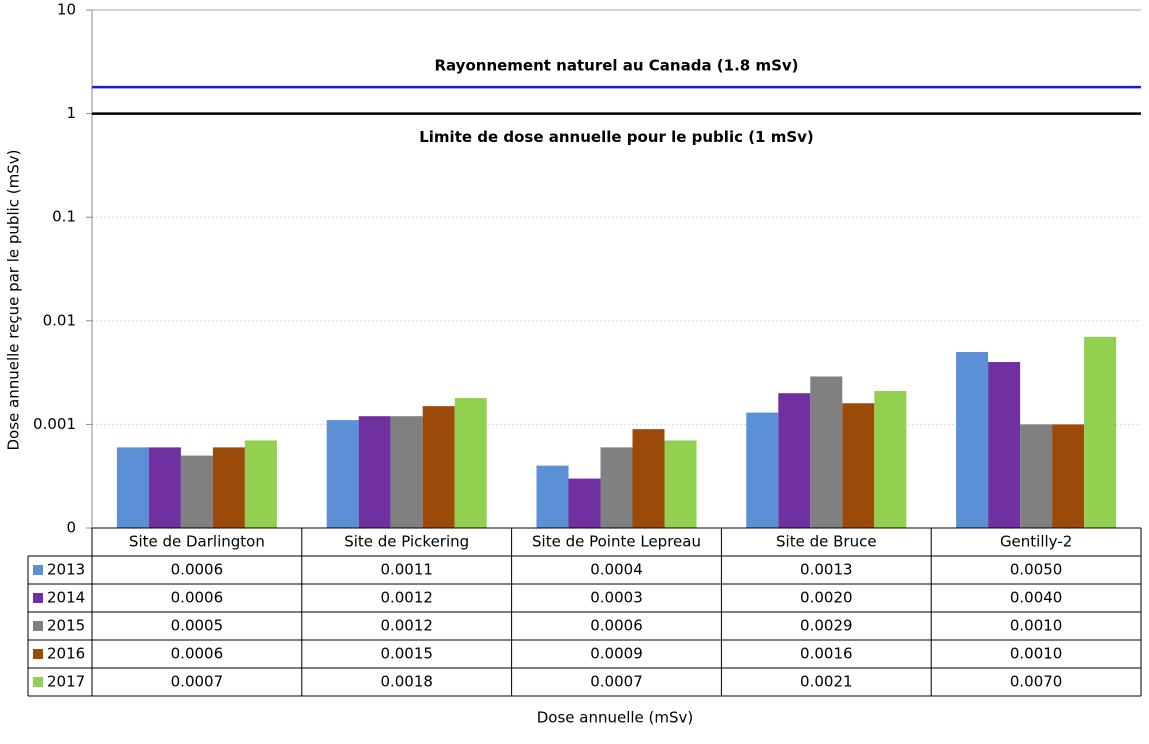 The height and width of the screenshot is (744, 1149). I want to click on x-axis-label: Dose annuelle (mSv), so click(615, 718).